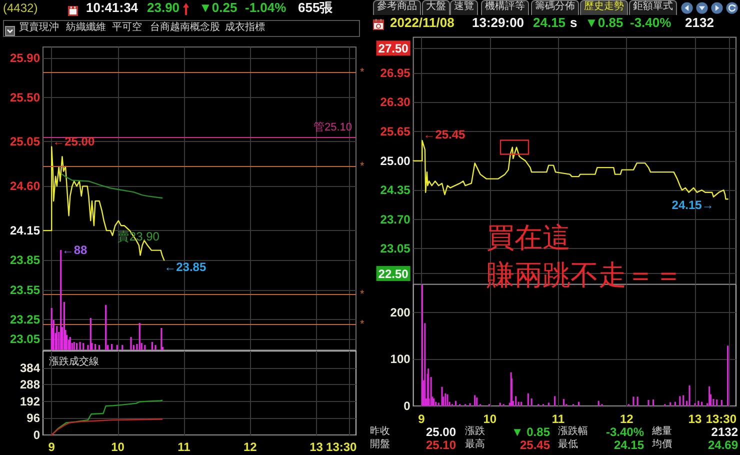 The width and height of the screenshot is (740, 455). Describe the element at coordinates (39, 28) in the screenshot. I see `text: 買賣現沖` at that location.